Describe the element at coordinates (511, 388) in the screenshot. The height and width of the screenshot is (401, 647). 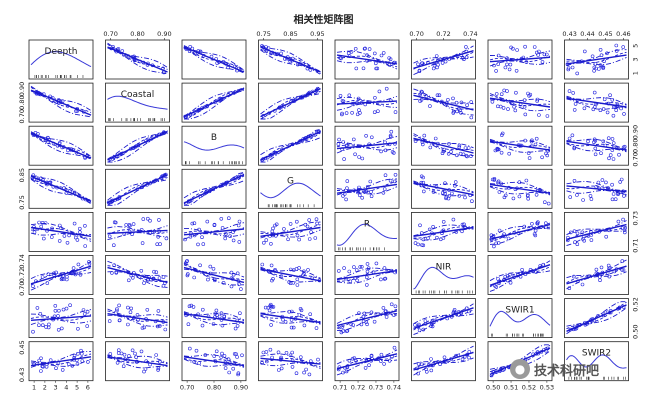
I see `axis-tick-label: 0.51` at that location.